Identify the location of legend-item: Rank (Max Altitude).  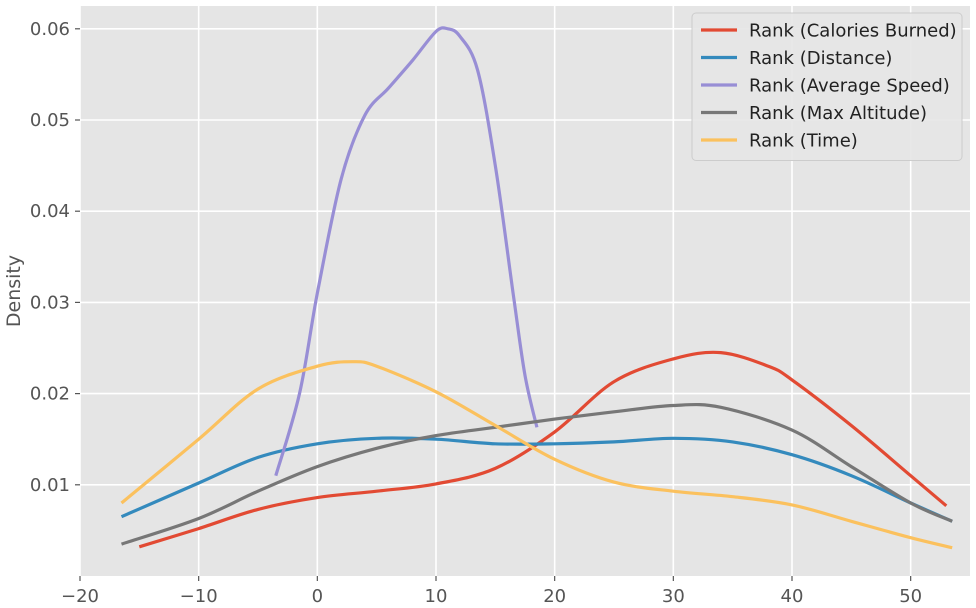
(814, 113).